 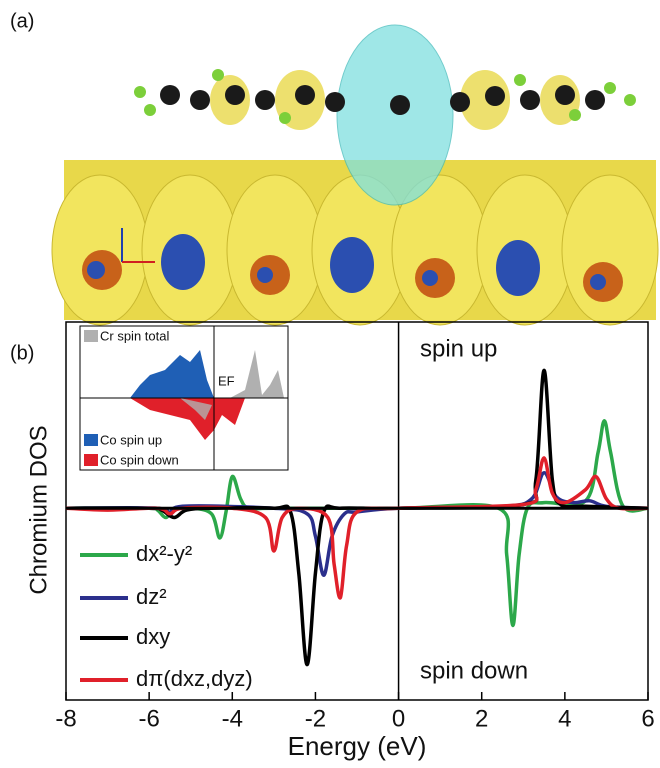 What do you see at coordinates (164, 553) in the screenshot?
I see `legend-label: dx²-y²` at bounding box center [164, 553].